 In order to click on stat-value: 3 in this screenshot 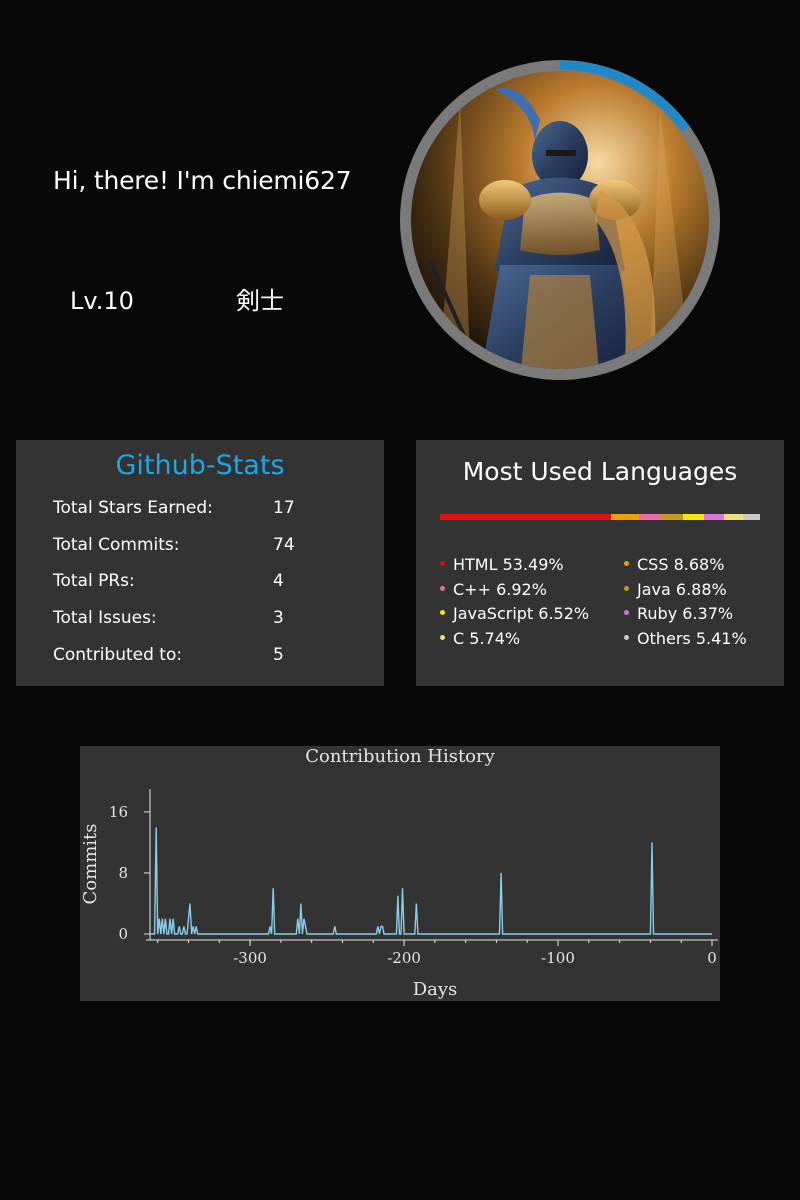, I will do `click(278, 618)`.